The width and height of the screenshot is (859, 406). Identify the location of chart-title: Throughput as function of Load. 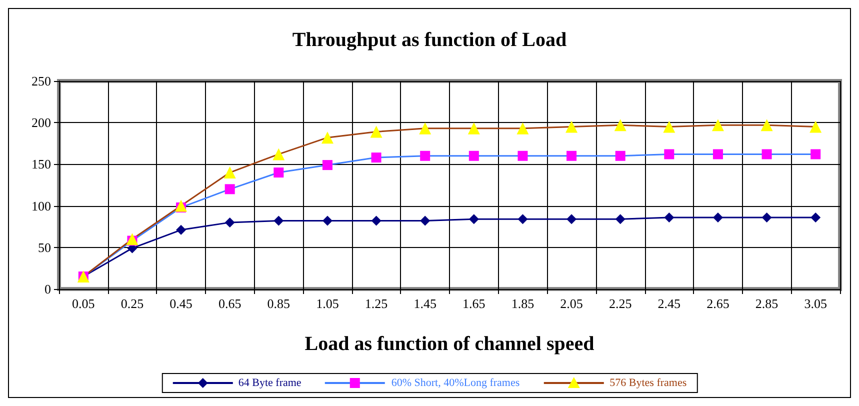
(429, 40).